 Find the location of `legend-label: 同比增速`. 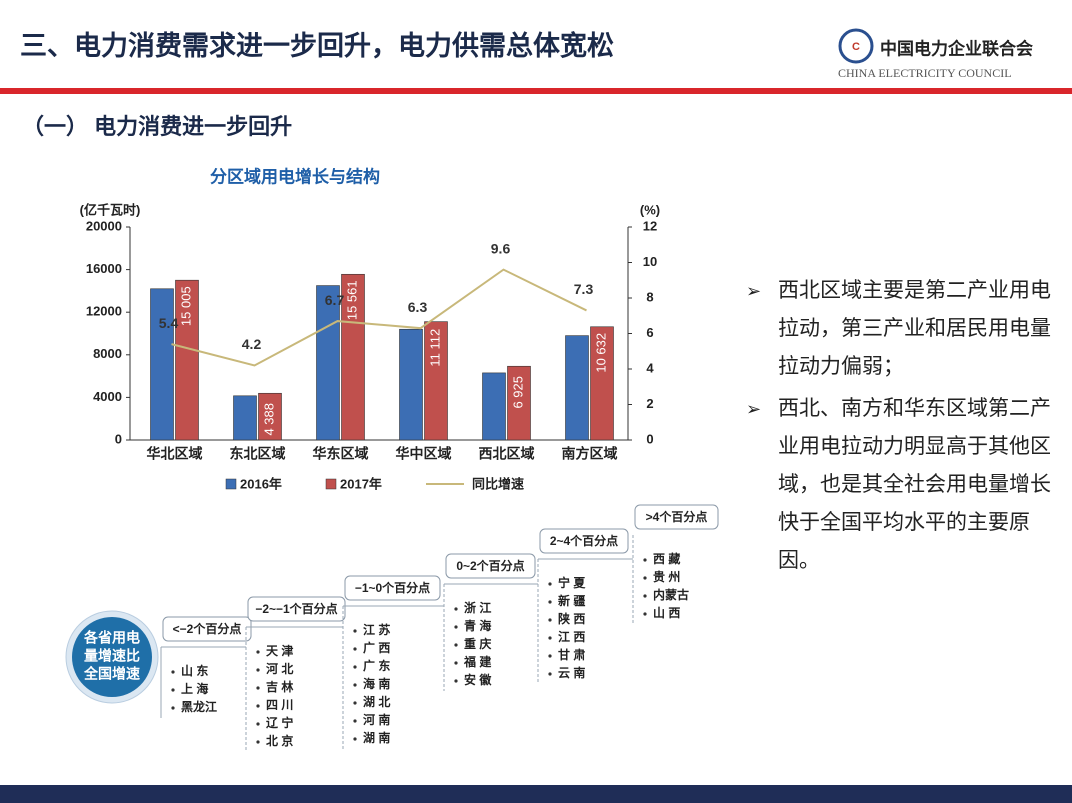

legend-label: 同比增速 is located at coordinates (498, 483).